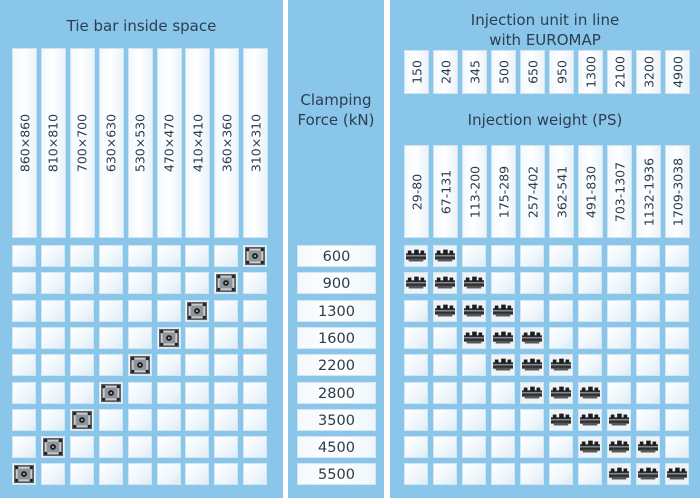 The image size is (700, 498). I want to click on injection-unit-label: 650, so click(532, 72).